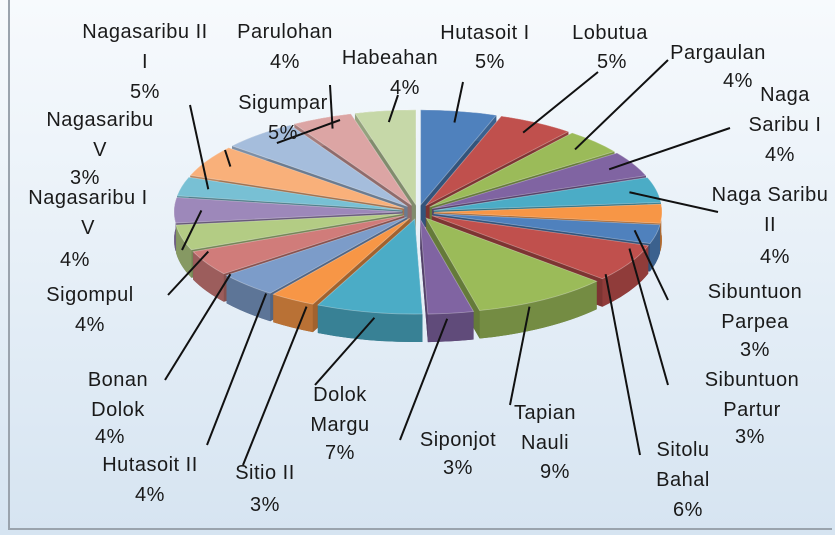 This screenshot has height=535, width=835. I want to click on slice-label: Bonan Dolok, so click(118, 395).